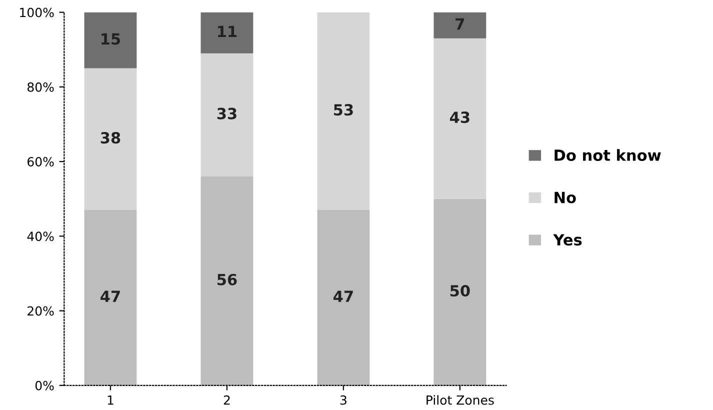 Image resolution: width=713 pixels, height=410 pixels. I want to click on data-label: 7, so click(460, 24).